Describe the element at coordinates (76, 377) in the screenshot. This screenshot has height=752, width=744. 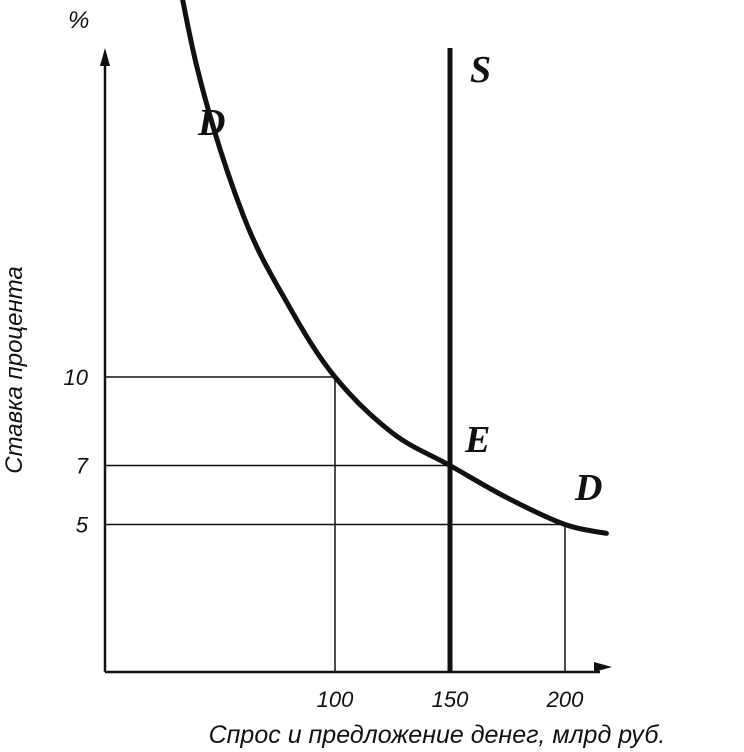
I see `y-tick-label-10: 10` at that location.